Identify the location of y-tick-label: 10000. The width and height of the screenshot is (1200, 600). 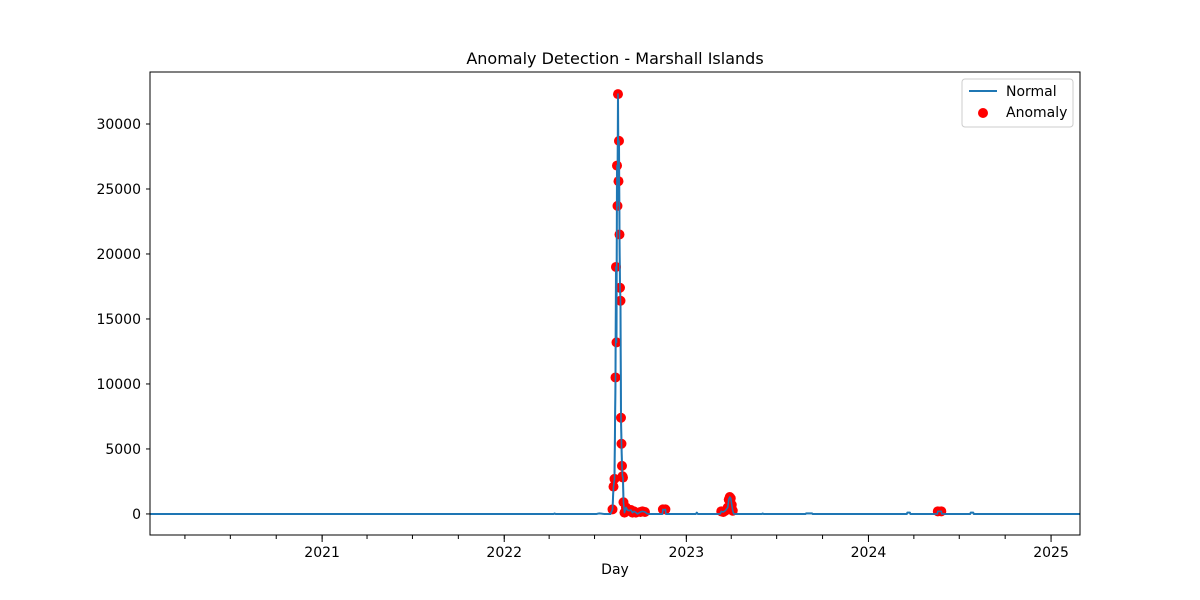
(118, 385).